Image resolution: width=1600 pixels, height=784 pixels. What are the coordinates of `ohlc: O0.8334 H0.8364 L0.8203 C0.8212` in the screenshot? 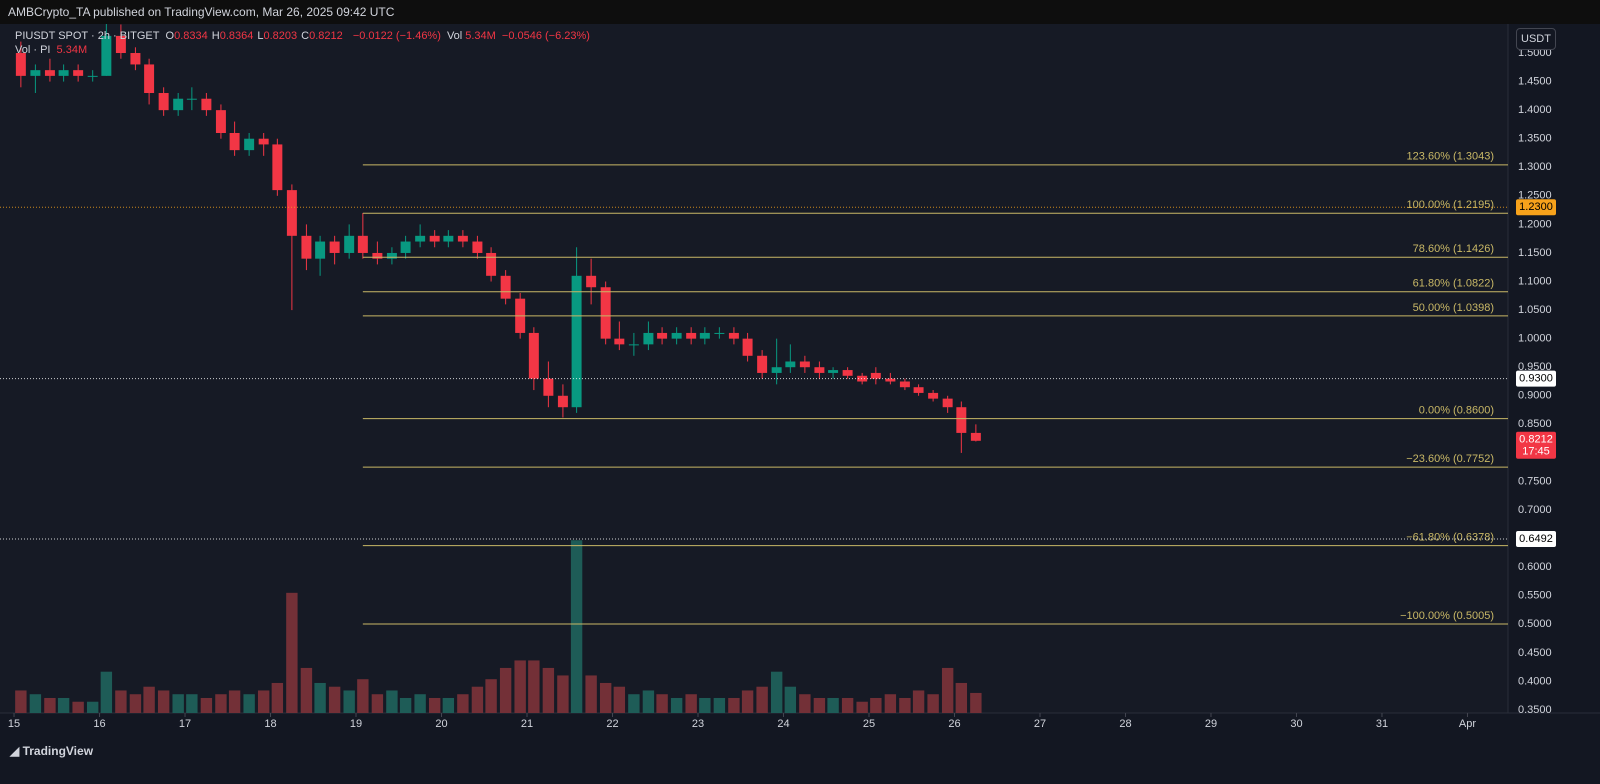 It's located at (256, 36).